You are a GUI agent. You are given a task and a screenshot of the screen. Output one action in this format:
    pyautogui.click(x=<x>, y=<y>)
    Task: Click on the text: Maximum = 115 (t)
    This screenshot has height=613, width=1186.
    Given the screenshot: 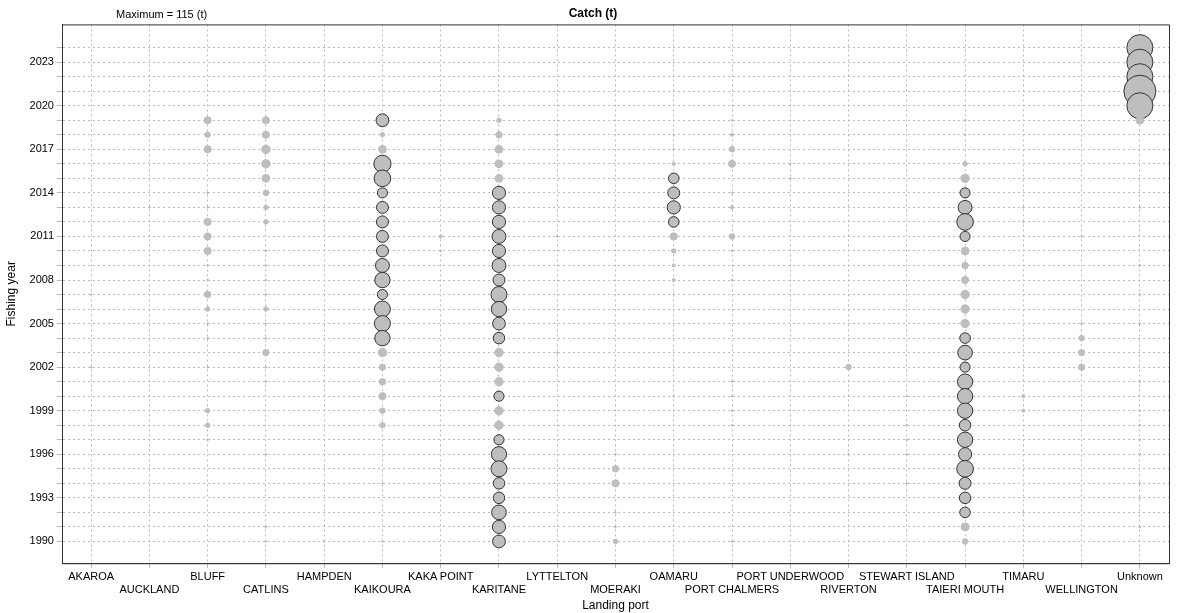 What is the action you would take?
    pyautogui.click(x=162, y=13)
    